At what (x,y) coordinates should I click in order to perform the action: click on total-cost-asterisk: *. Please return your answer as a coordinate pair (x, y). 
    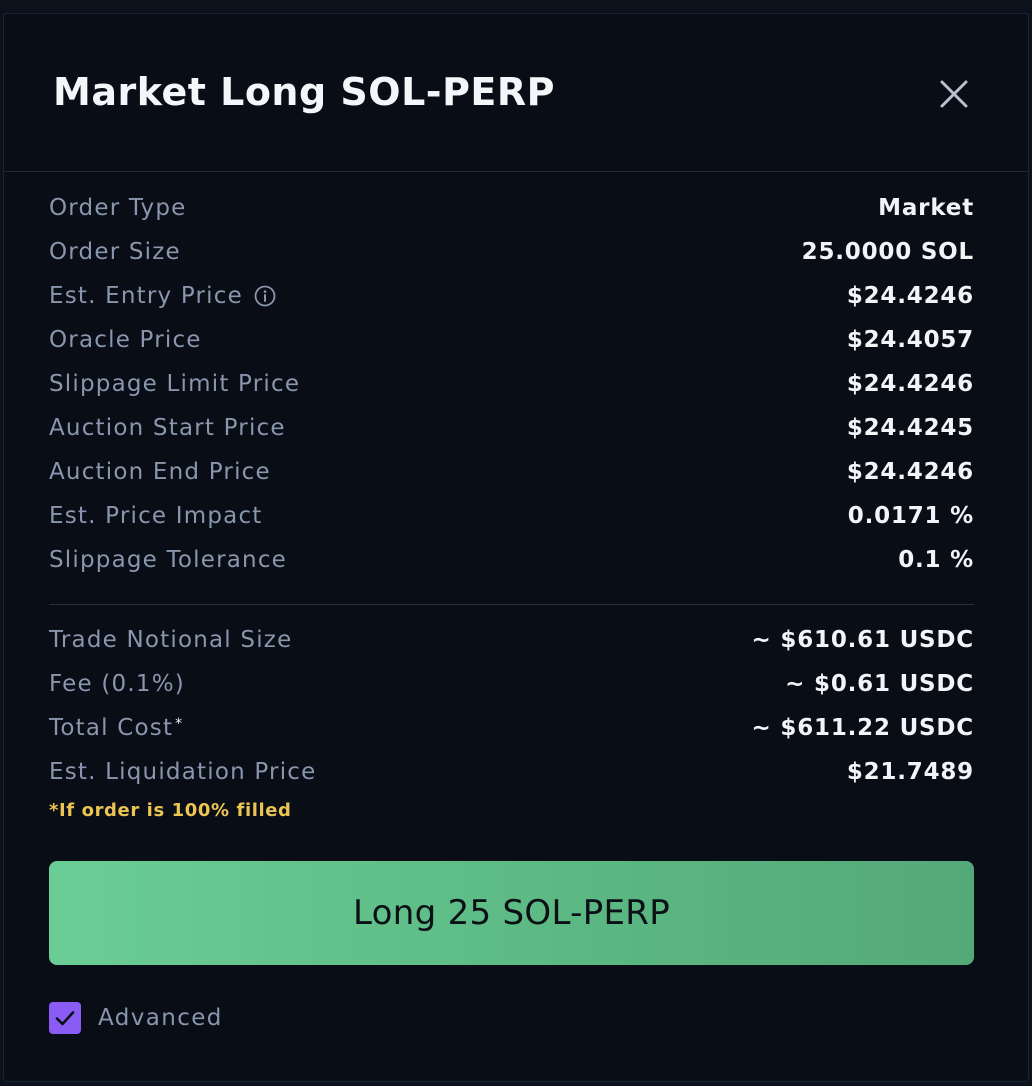
    Looking at the image, I should click on (179, 724).